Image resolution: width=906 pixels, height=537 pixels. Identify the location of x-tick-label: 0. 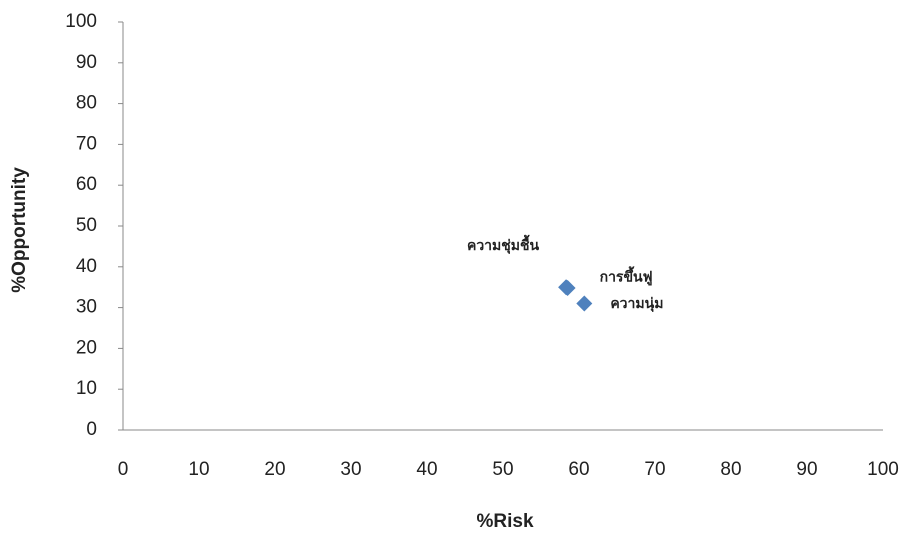
(123, 469).